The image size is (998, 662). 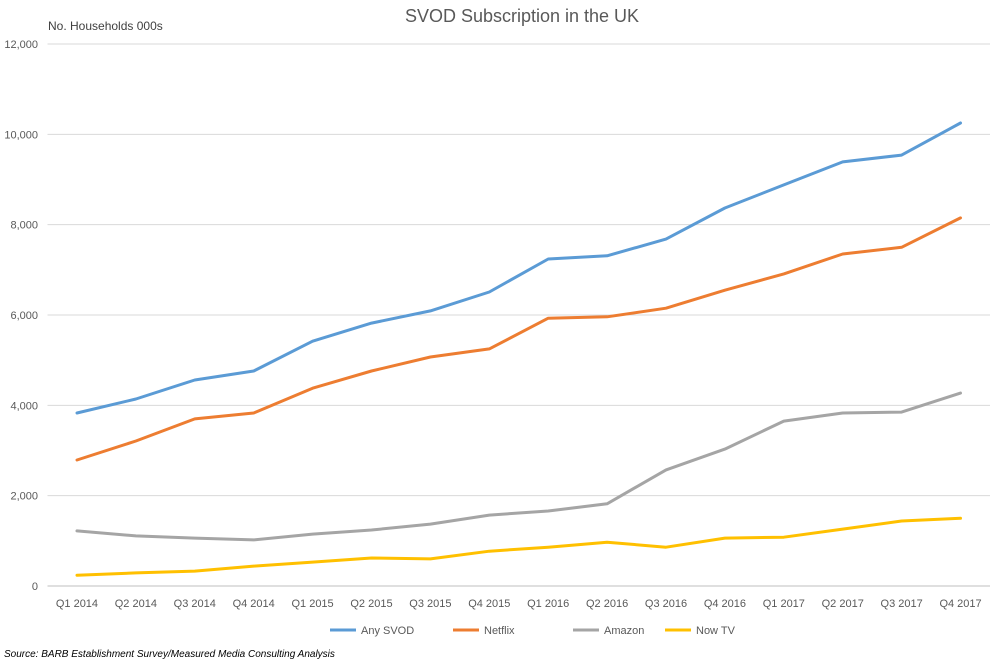 I want to click on legend-label: Netflix, so click(x=499, y=631).